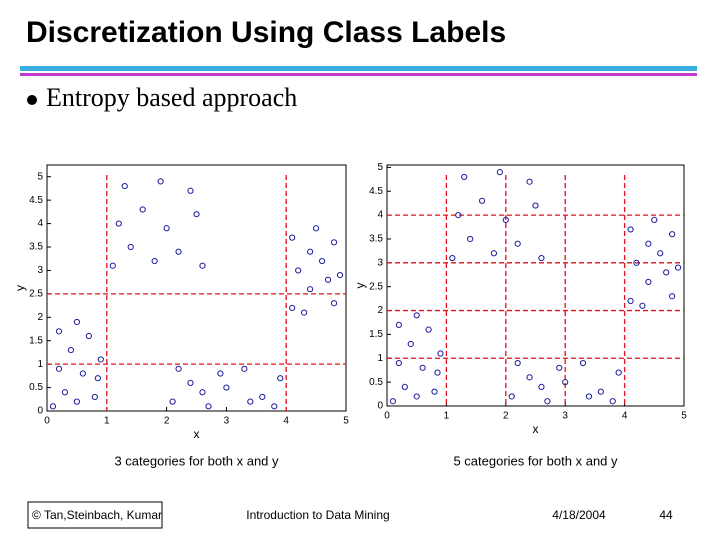 This screenshot has width=720, height=540. What do you see at coordinates (197, 434) in the screenshot?
I see `x-axis-label: x` at bounding box center [197, 434].